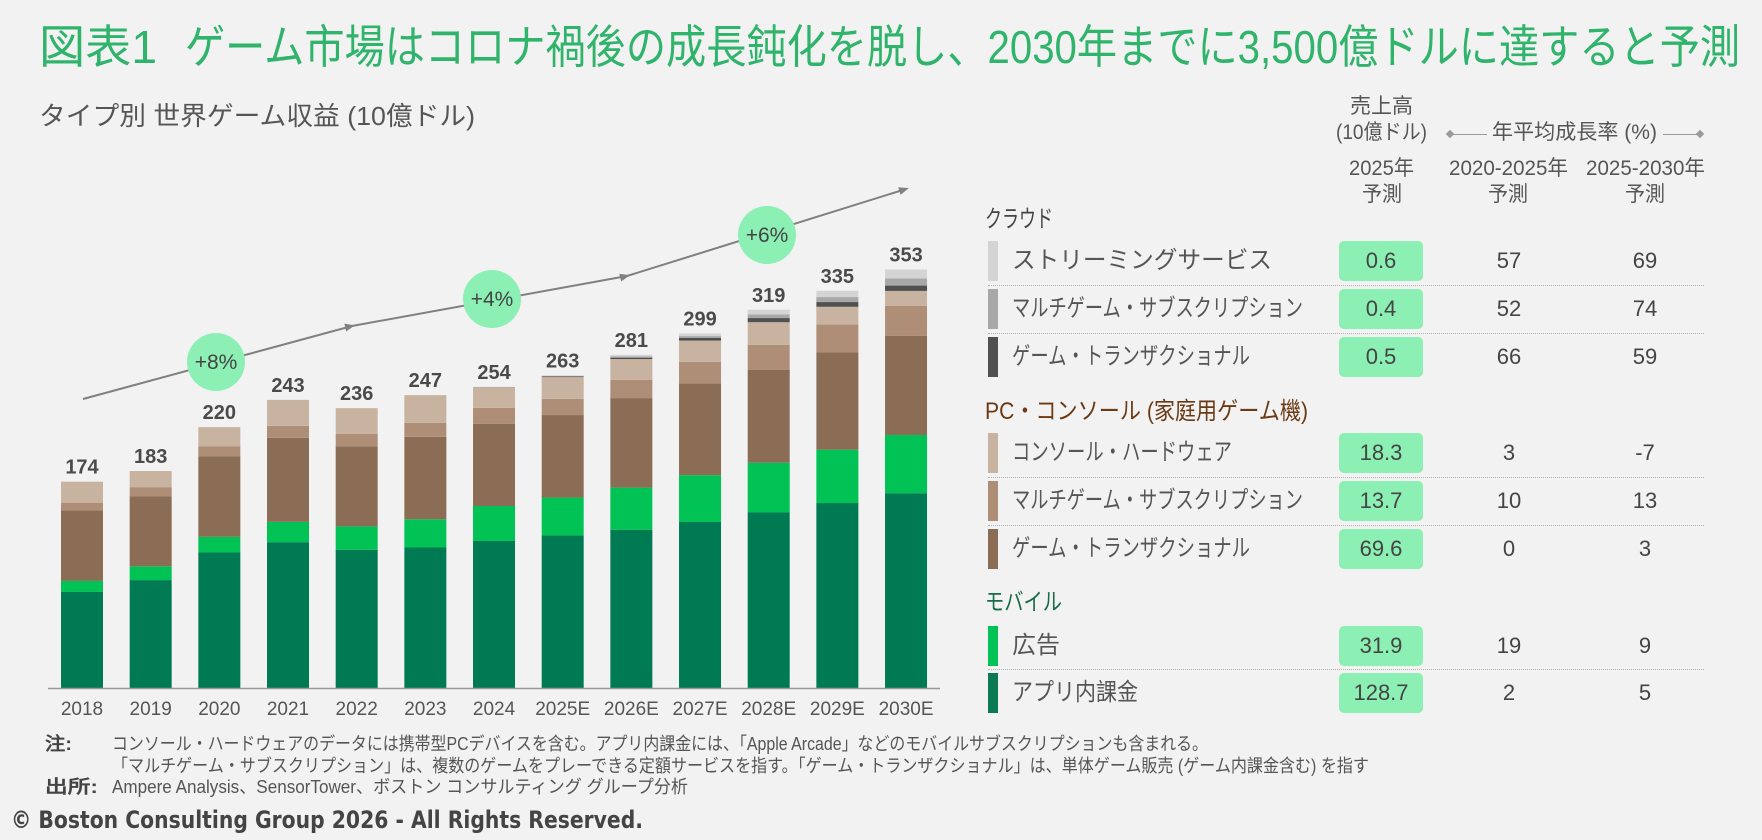 The width and height of the screenshot is (1762, 840). Describe the element at coordinates (881, 646) in the screenshot. I see `table-row-mobile-ads: 広告 31.9 19 9` at that location.